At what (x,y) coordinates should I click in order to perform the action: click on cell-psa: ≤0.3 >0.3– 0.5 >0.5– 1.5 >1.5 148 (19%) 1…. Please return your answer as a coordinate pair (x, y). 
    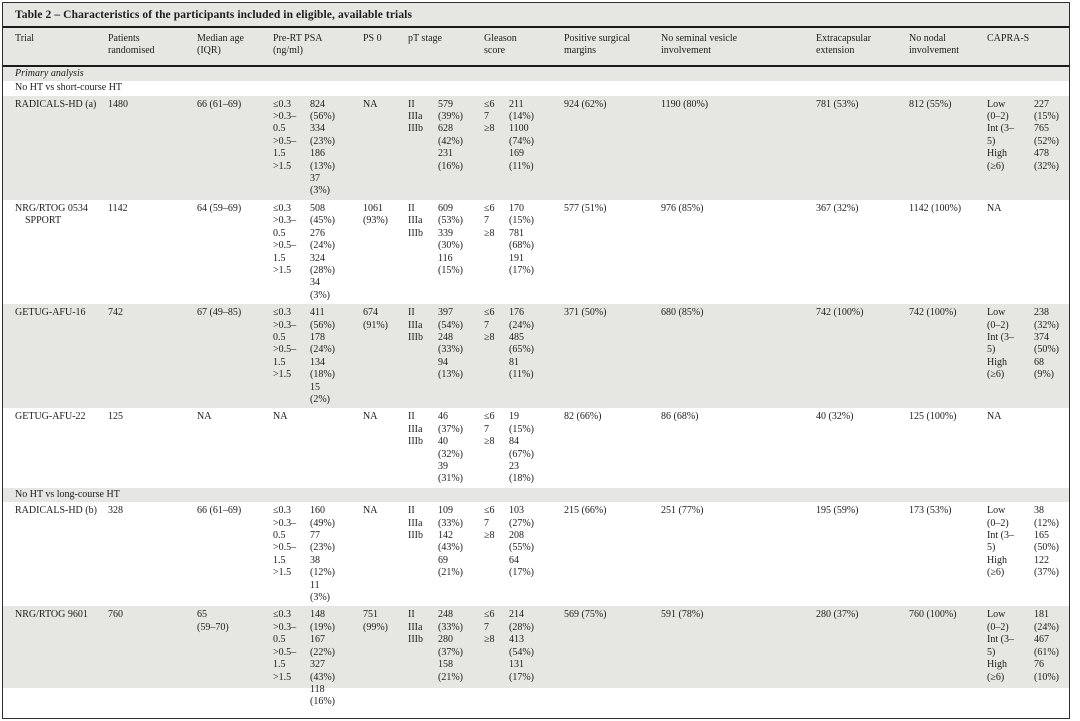
    Looking at the image, I should click on (318, 658).